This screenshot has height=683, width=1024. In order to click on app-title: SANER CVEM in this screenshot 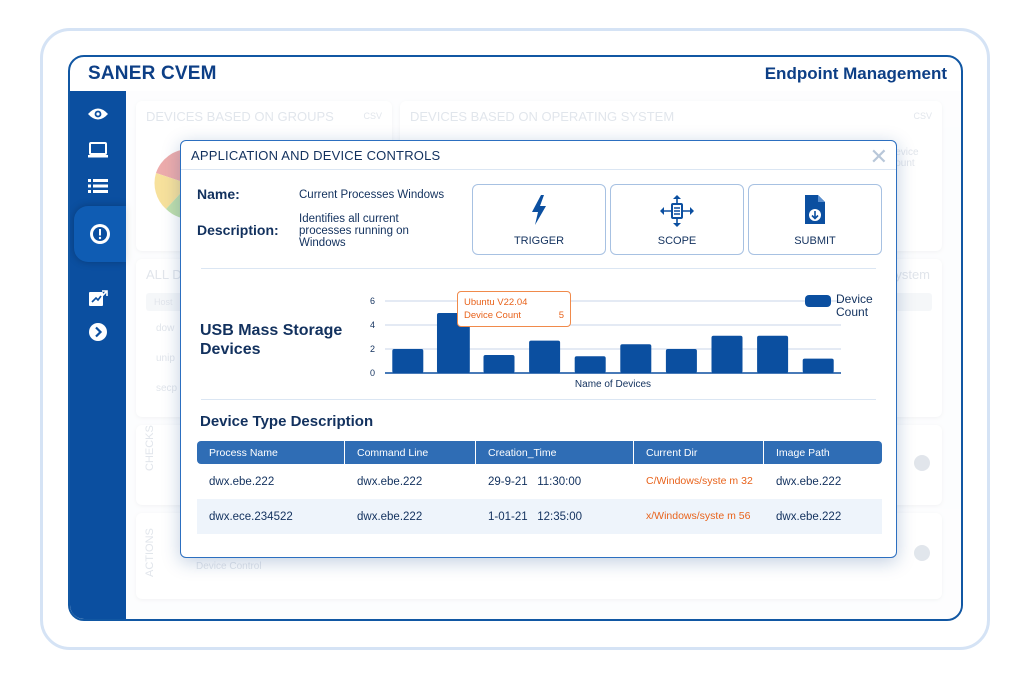, I will do `click(152, 73)`.